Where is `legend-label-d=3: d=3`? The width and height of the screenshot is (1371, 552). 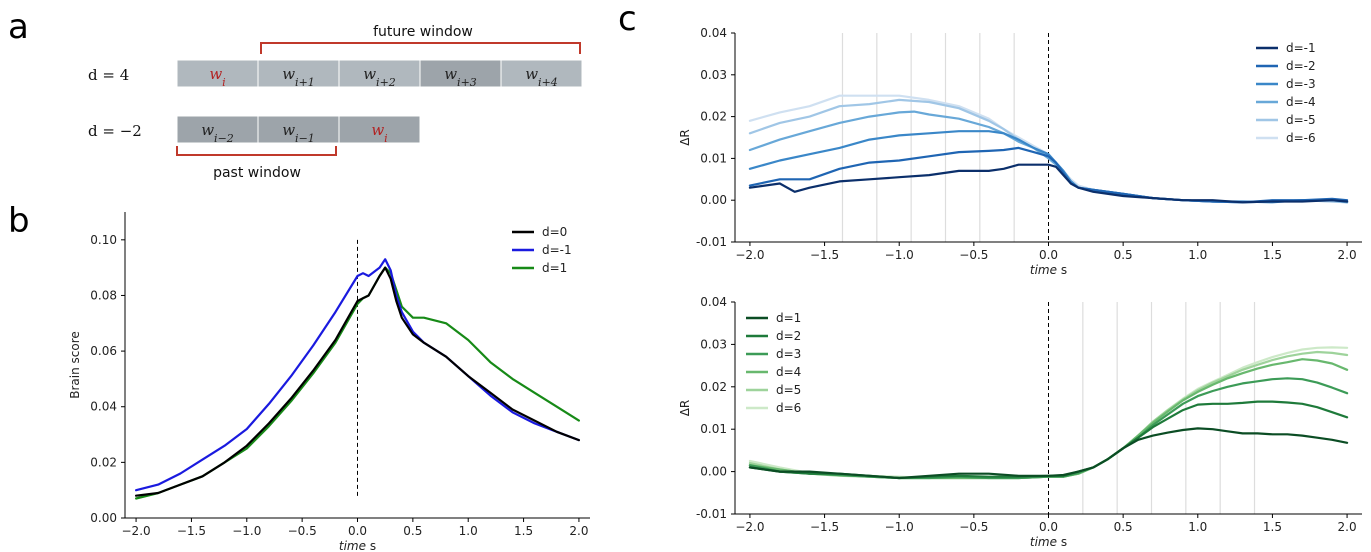
legend-label-d=3: d=3 is located at coordinates (788, 354).